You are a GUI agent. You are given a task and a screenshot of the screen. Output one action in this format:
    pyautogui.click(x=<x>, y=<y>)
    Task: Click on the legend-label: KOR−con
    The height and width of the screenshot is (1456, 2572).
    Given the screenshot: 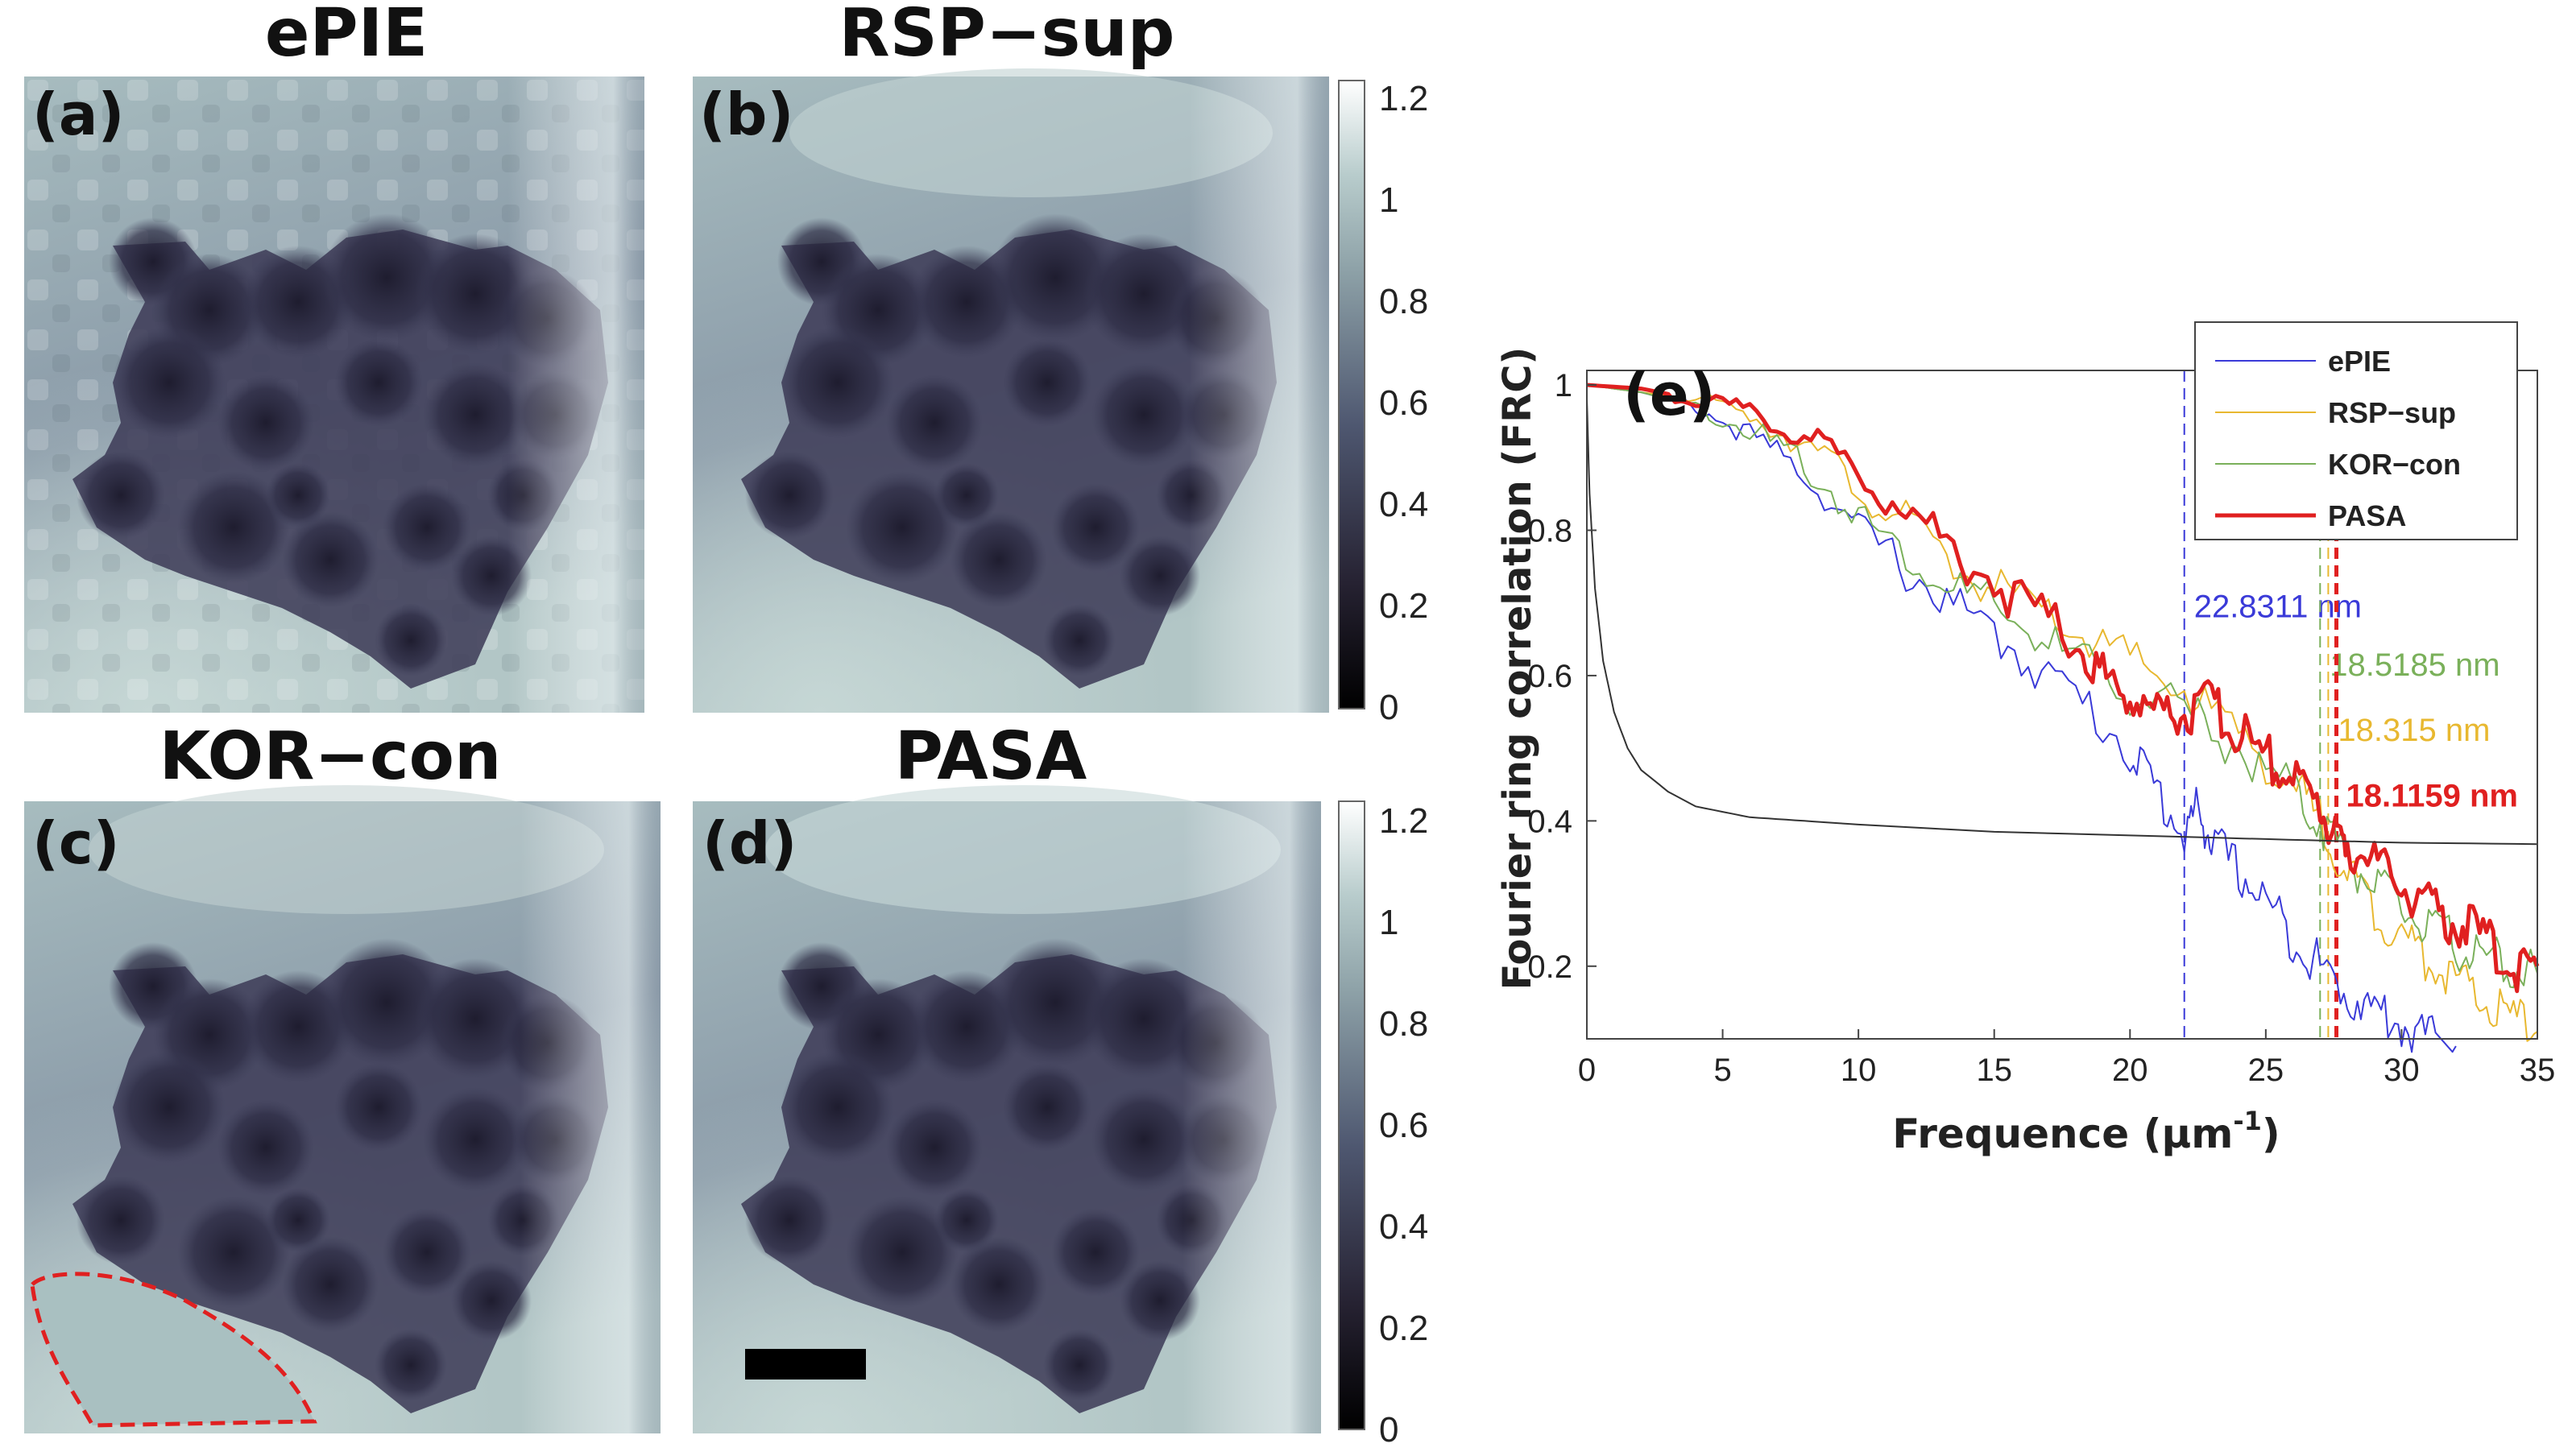 What is the action you would take?
    pyautogui.click(x=2394, y=464)
    